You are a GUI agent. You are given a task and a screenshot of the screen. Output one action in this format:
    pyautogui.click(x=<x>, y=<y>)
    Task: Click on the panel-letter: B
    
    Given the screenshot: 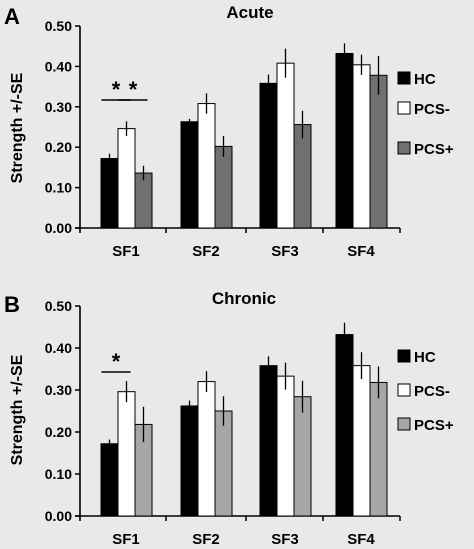 What is the action you would take?
    pyautogui.click(x=12, y=304)
    